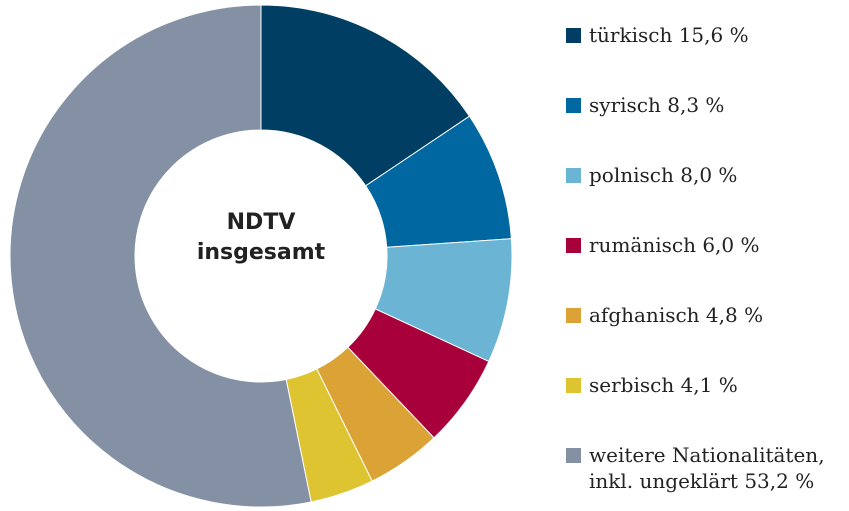 This screenshot has width=849, height=511. I want to click on legend-item: afghanisch 4,8 %, so click(706, 315).